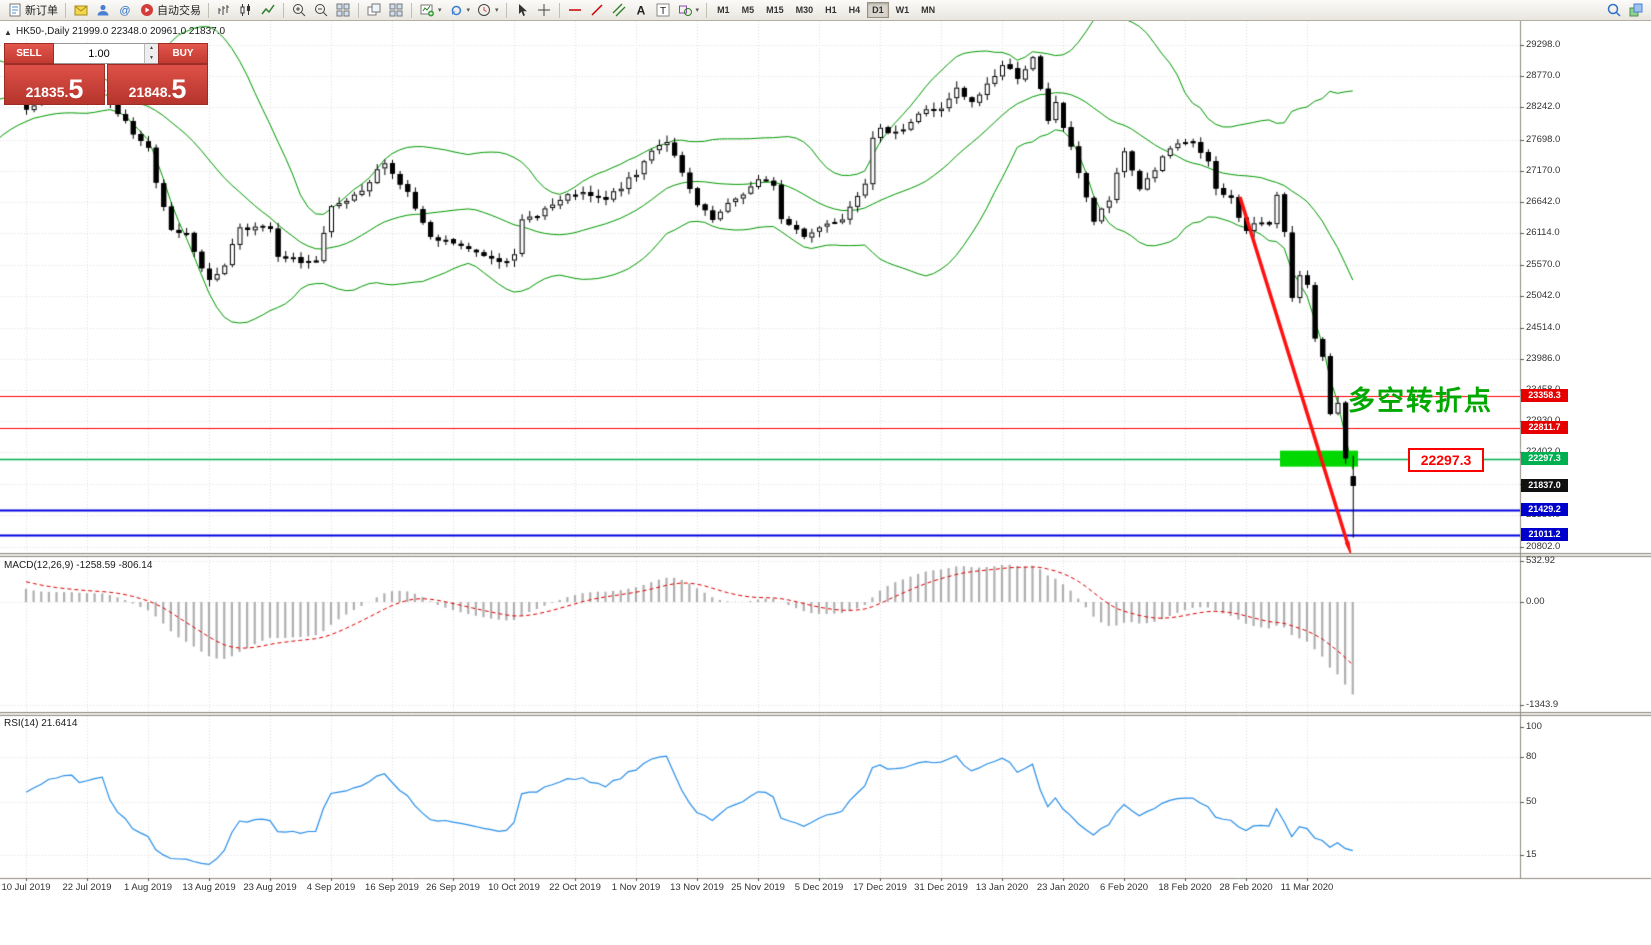 This screenshot has width=1651, height=945. What do you see at coordinates (78, 565) in the screenshot?
I see `macd-indicator-label: MACD(12,26,9) -1258.59 -806.14` at bounding box center [78, 565].